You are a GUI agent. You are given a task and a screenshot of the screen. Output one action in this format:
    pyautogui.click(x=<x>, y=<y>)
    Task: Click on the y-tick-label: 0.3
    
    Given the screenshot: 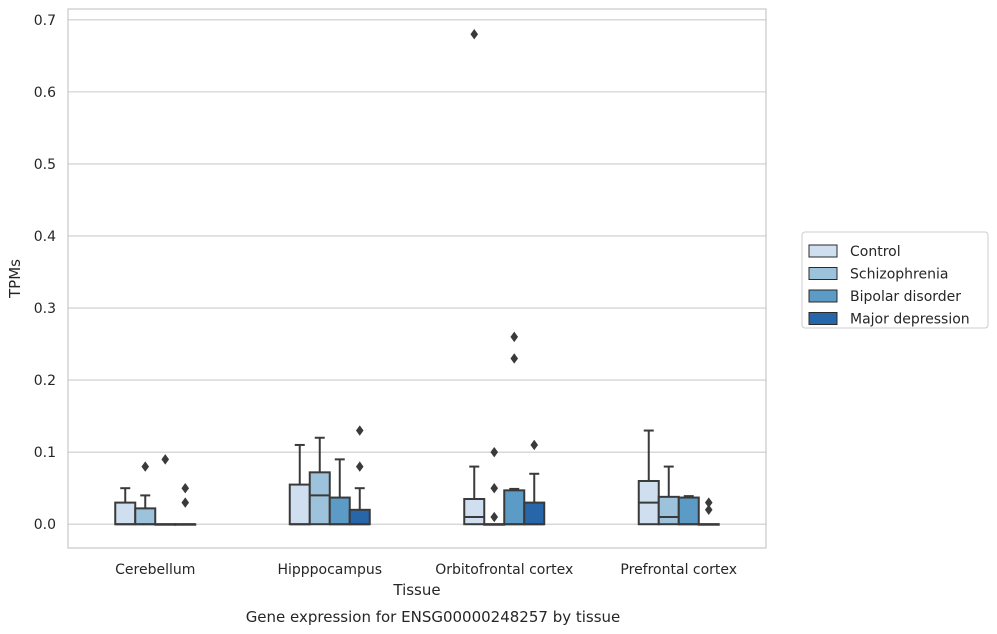 What is the action you would take?
    pyautogui.click(x=45, y=309)
    